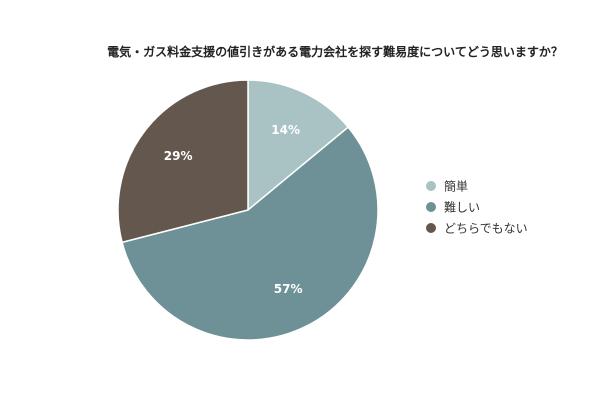 The height and width of the screenshot is (400, 600). What do you see at coordinates (335, 51) in the screenshot?
I see `chart-title: 電気・ガス料金支援の値引きがある電力会社を探す難易度についてどう思いますか？` at bounding box center [335, 51].